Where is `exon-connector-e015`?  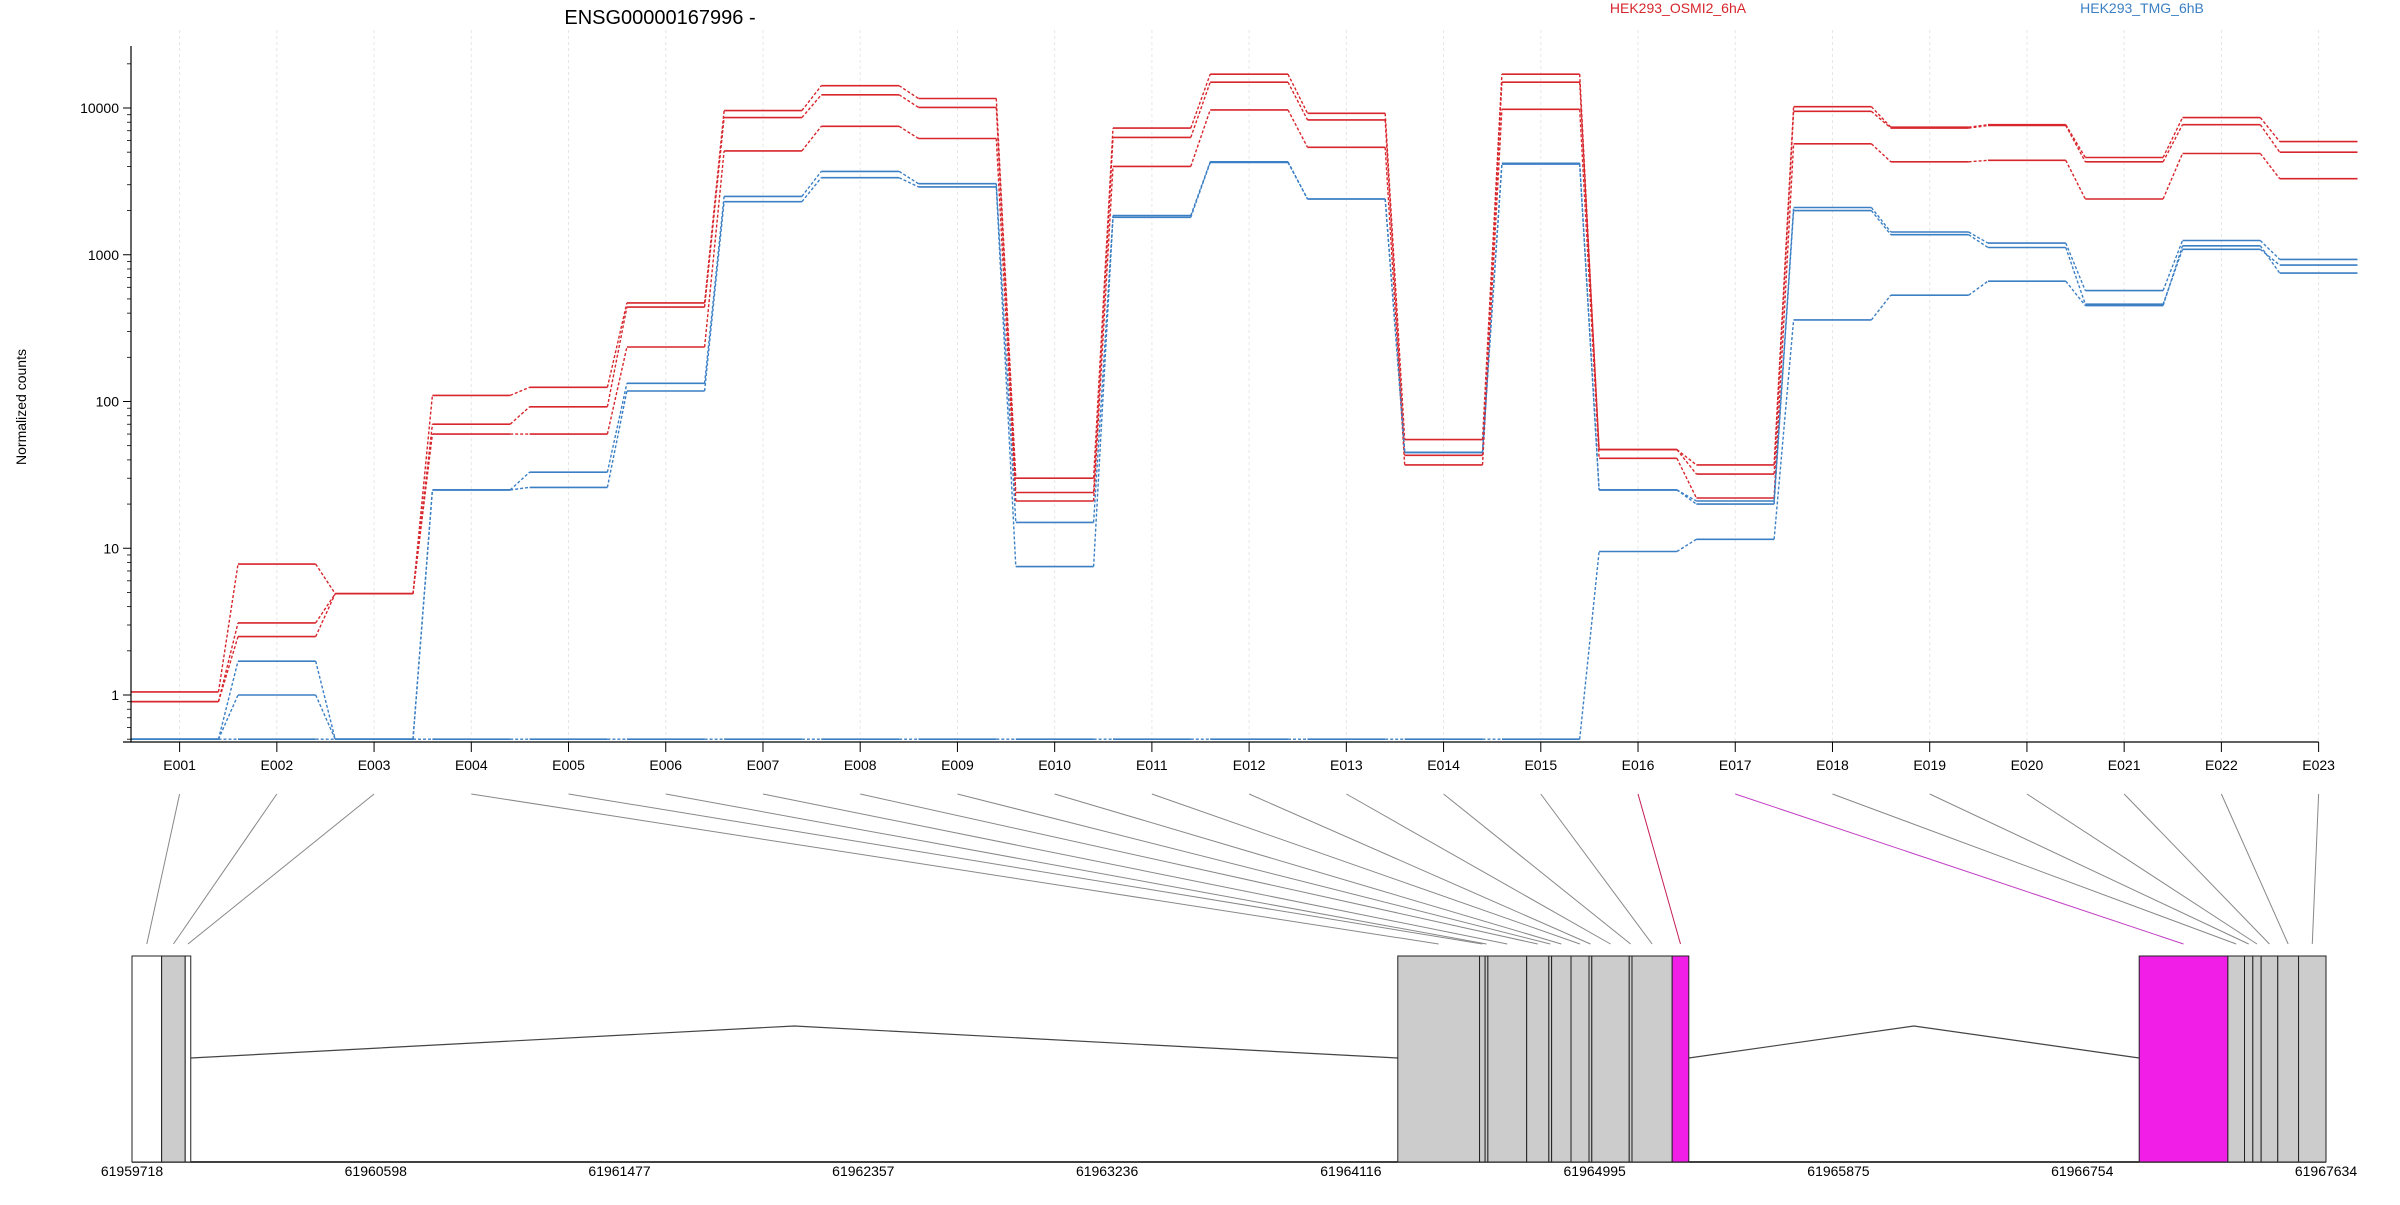
exon-connector-e015 is located at coordinates (1596, 869).